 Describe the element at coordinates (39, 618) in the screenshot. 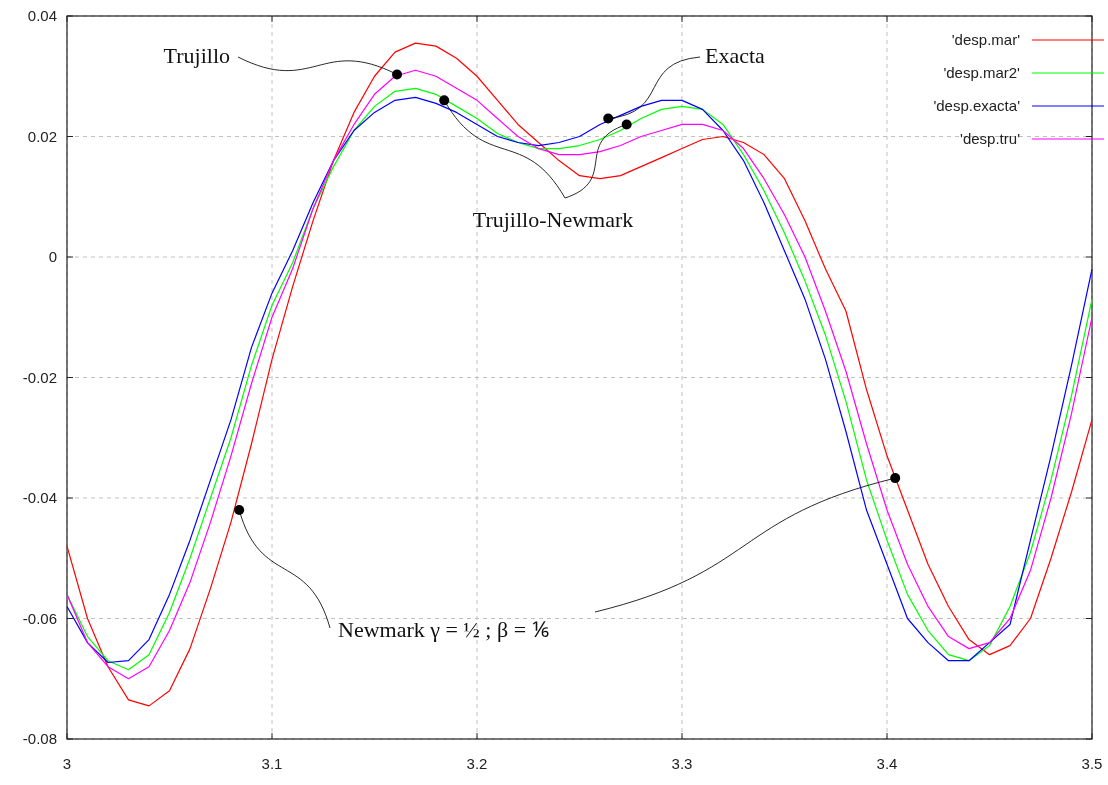

I see `y-tick-label: -0.06` at that location.